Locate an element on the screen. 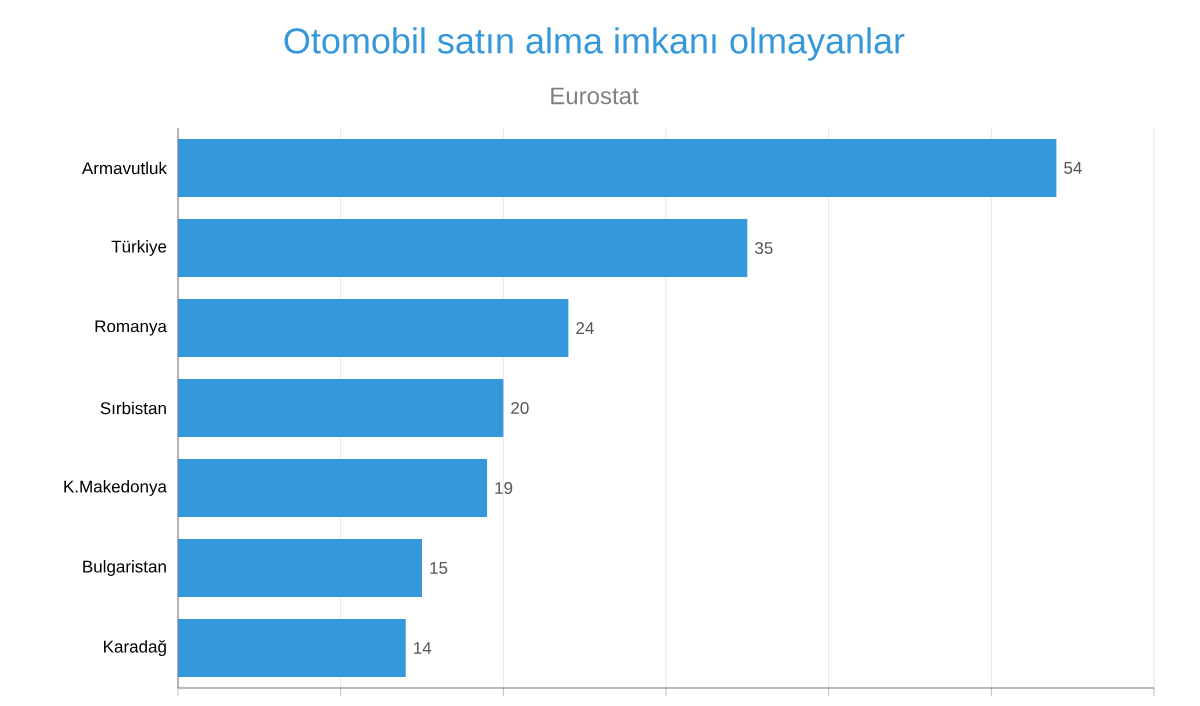 This screenshot has height=706, width=1200. y-tick-label: K.Makedonya is located at coordinates (115, 488).